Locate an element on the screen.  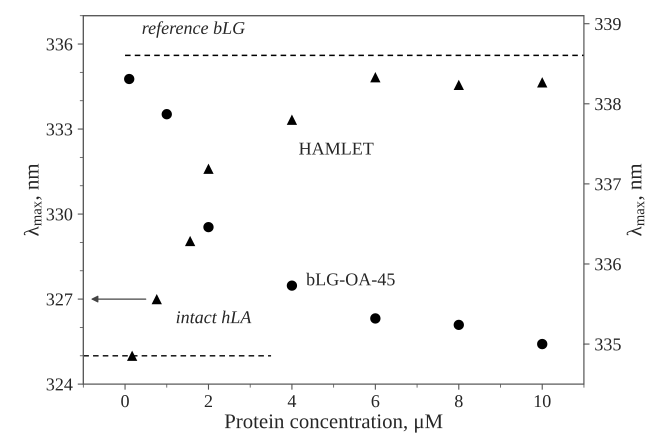
annotation: reference bLG is located at coordinates (193, 29).